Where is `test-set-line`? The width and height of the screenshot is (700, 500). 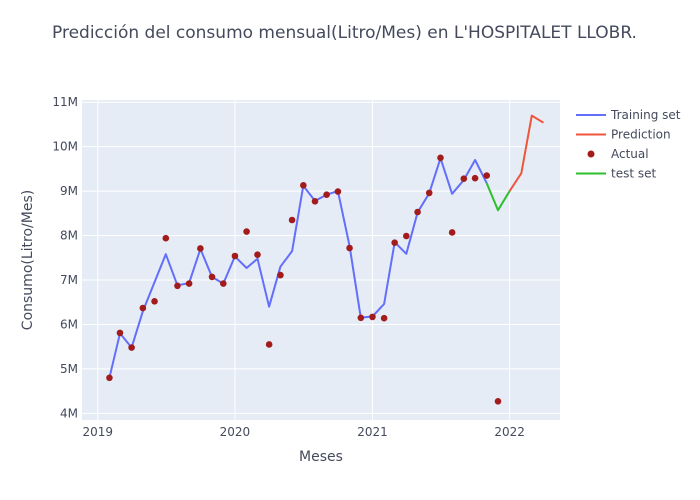 test-set-line is located at coordinates (498, 197).